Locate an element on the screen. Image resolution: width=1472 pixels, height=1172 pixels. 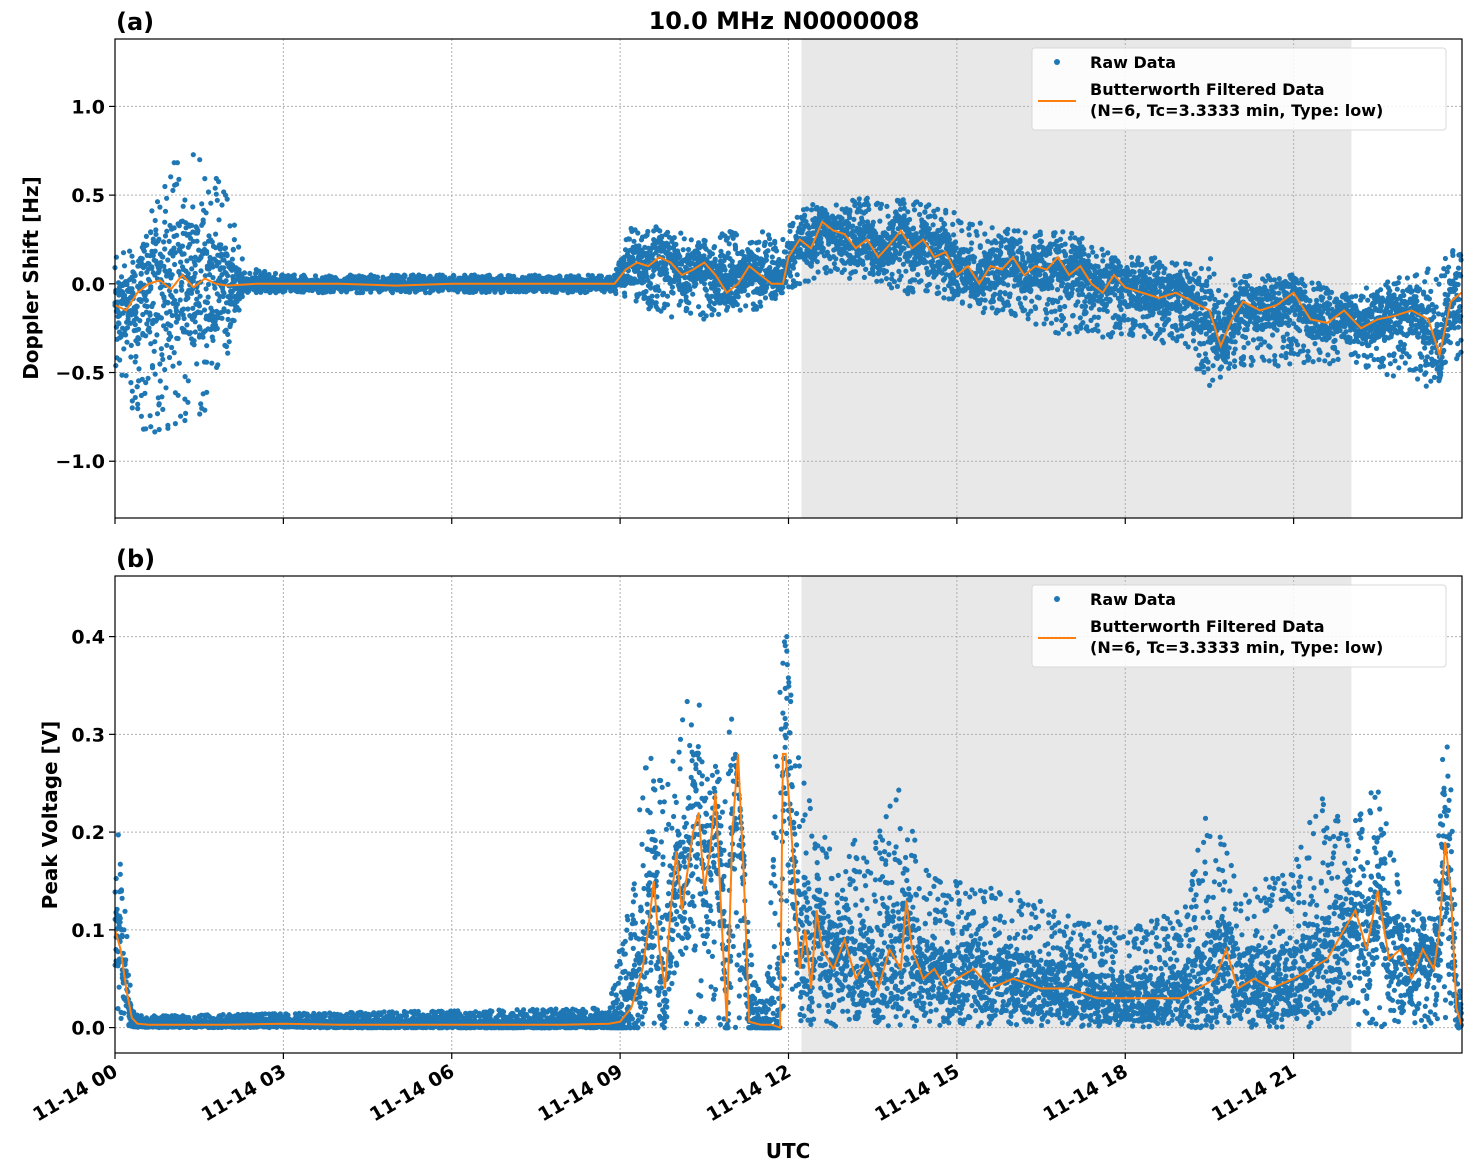
figure-title: 10.0 MHz N0000008 is located at coordinates (784, 21).